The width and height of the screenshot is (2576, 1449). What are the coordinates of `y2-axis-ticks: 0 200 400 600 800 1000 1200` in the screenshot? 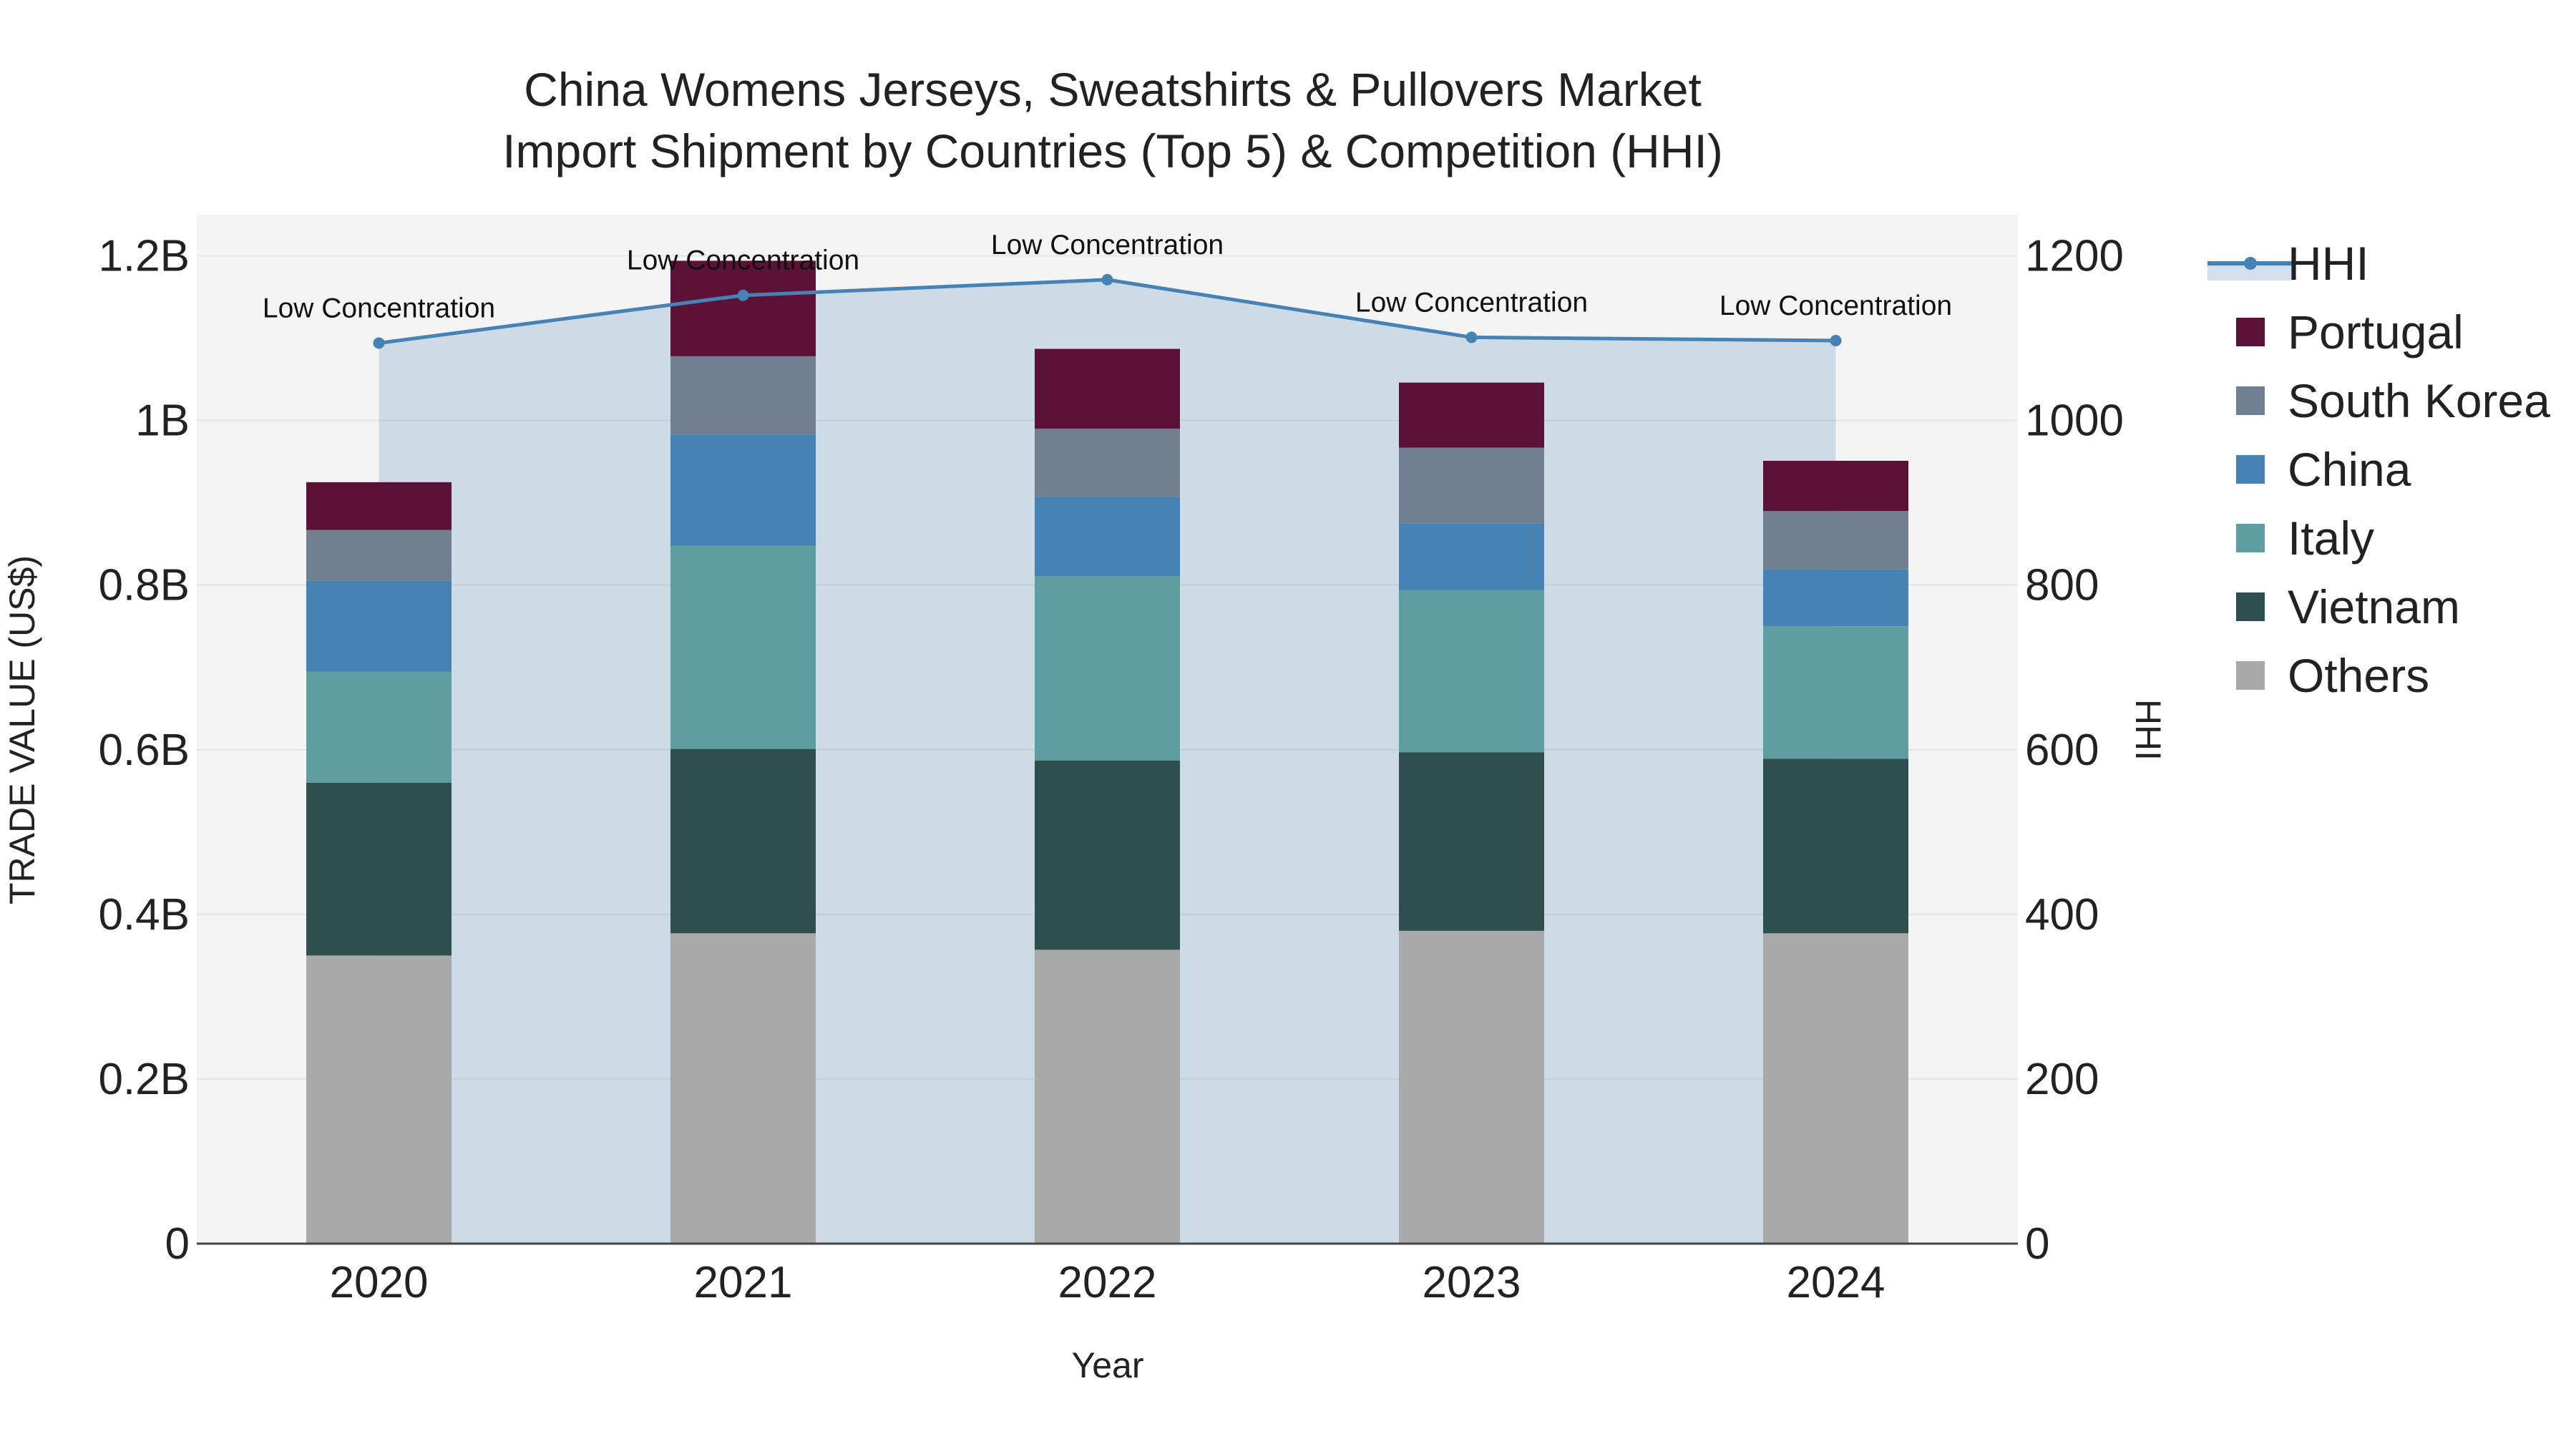 It's located at (2074, 750).